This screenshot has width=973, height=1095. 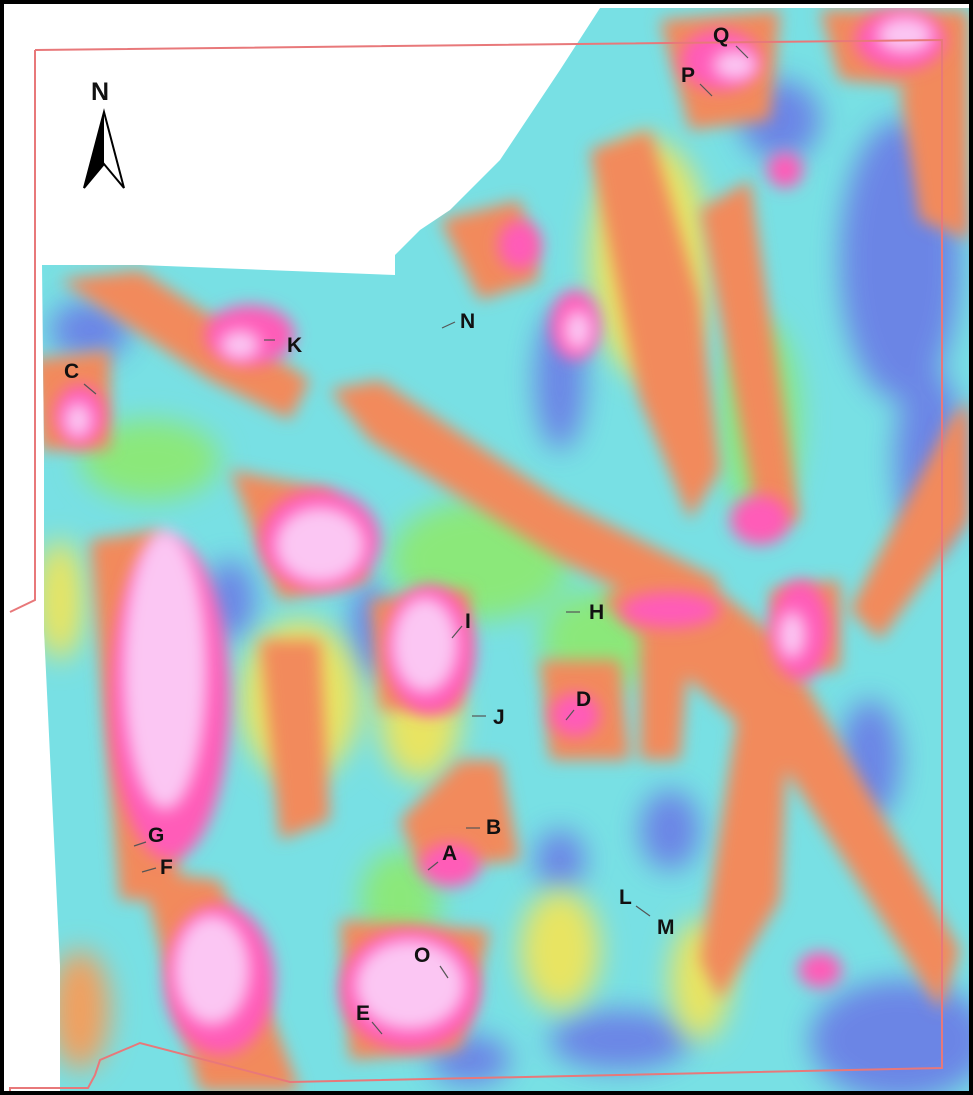 I want to click on label-j: J, so click(x=499, y=717).